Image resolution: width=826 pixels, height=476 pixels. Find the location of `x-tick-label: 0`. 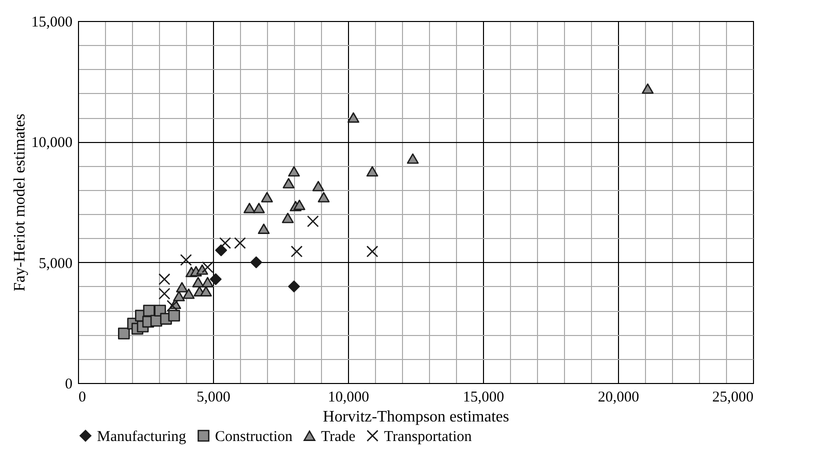

x-tick-label: 0 is located at coordinates (82, 398).